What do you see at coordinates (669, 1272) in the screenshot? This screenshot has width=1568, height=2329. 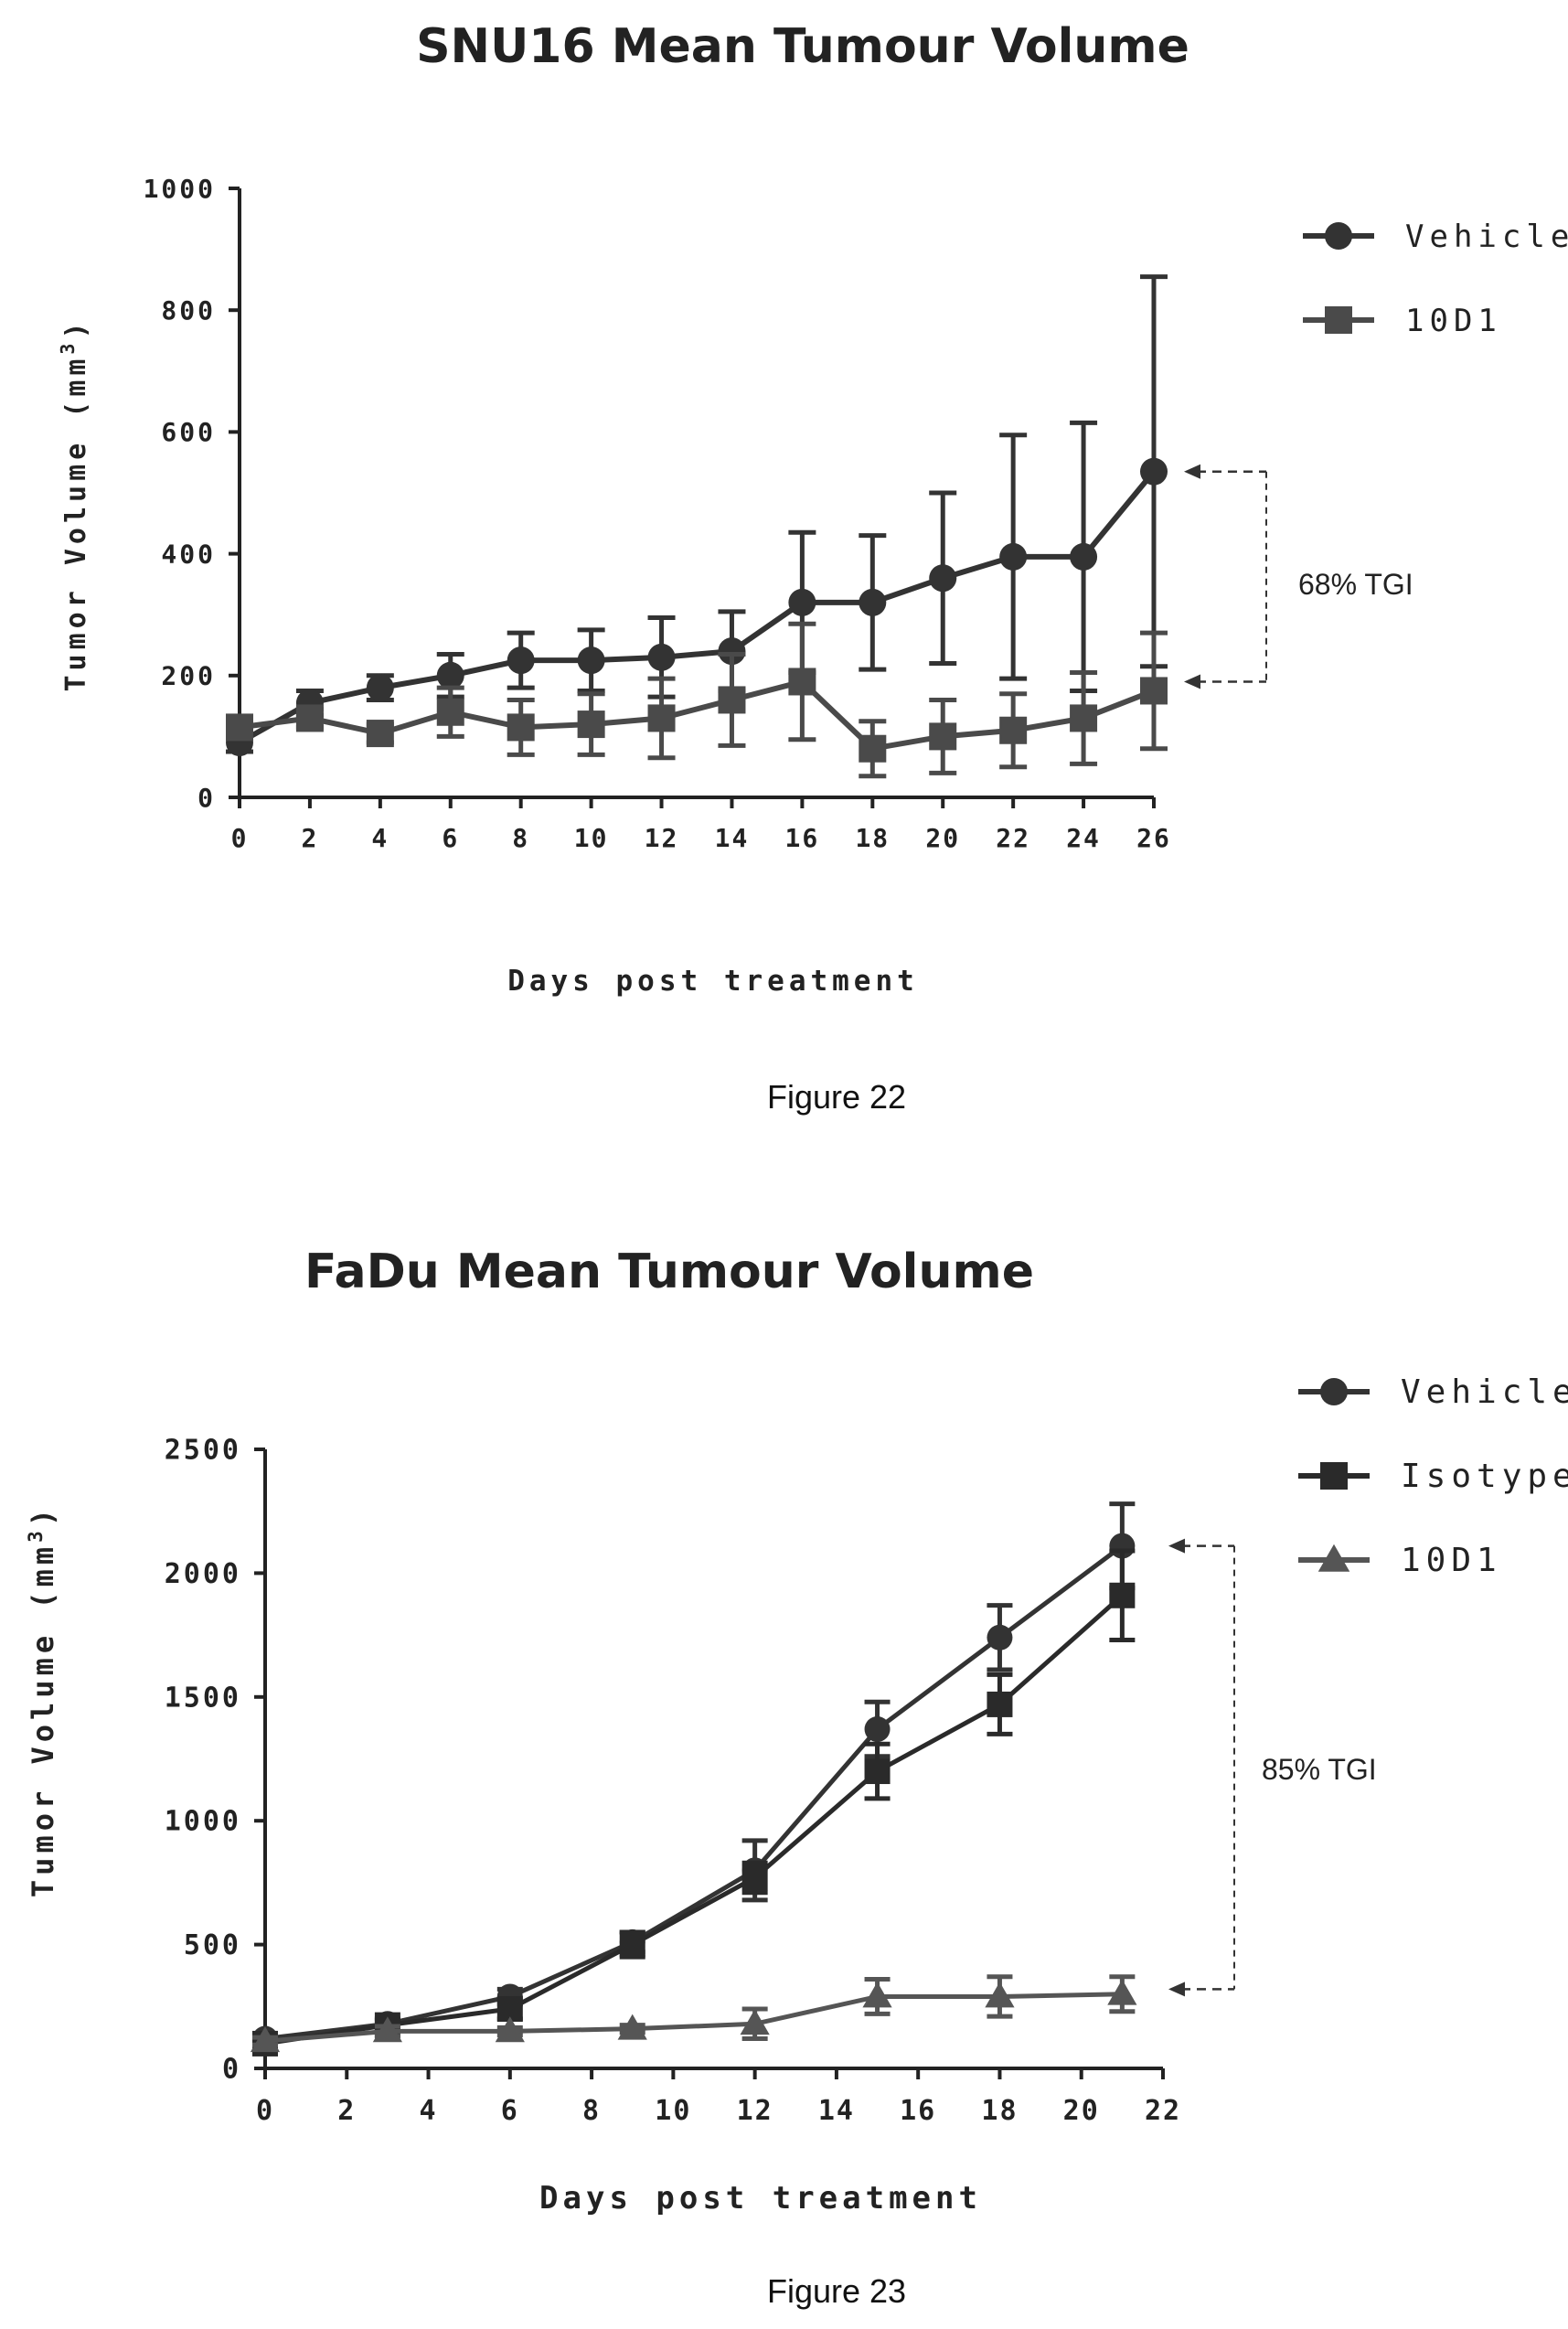 I see `chart-title: FaDu Mean Tumour Volume` at bounding box center [669, 1272].